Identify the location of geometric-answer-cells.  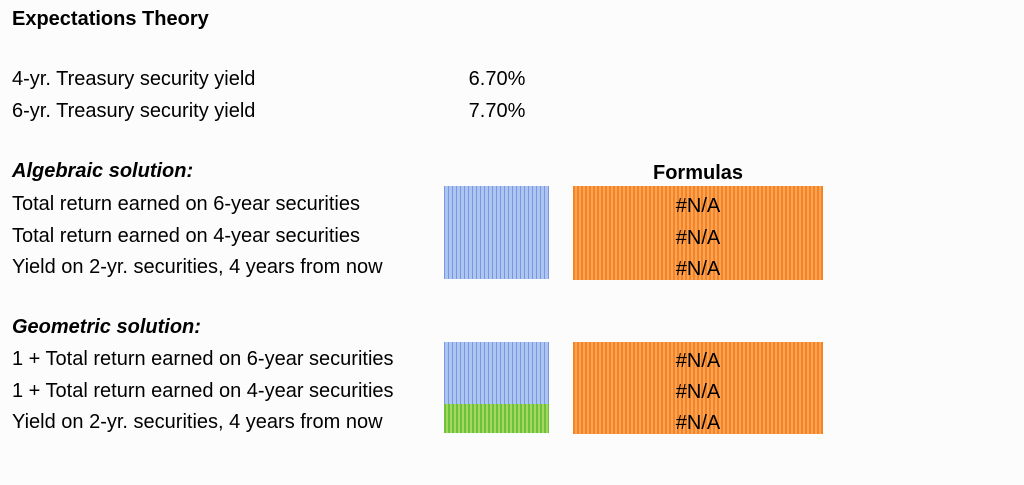
(496, 387).